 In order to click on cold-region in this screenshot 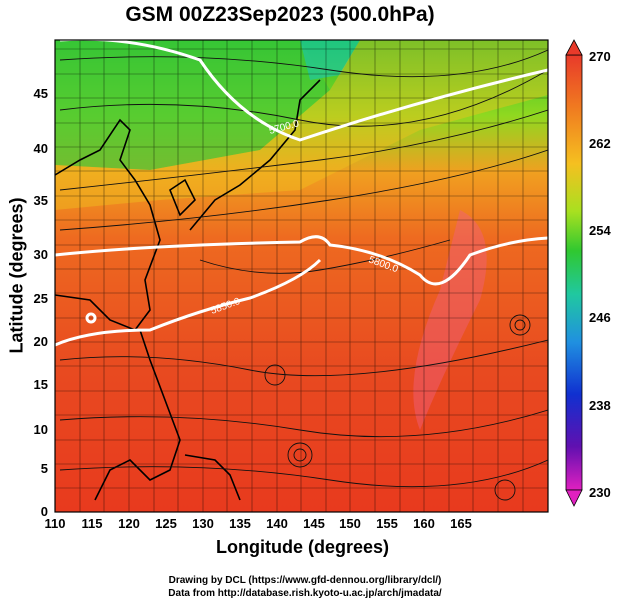, I will do `click(192, 105)`.